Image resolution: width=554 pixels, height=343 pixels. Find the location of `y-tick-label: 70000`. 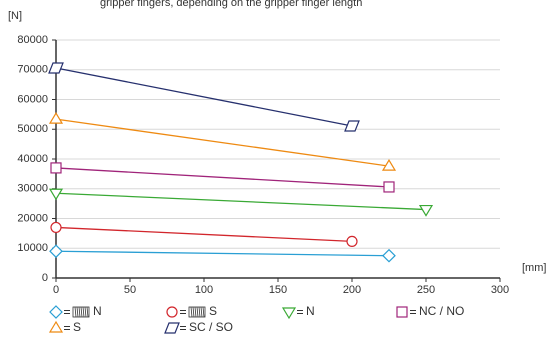

y-tick-label: 70000 is located at coordinates (32, 70).